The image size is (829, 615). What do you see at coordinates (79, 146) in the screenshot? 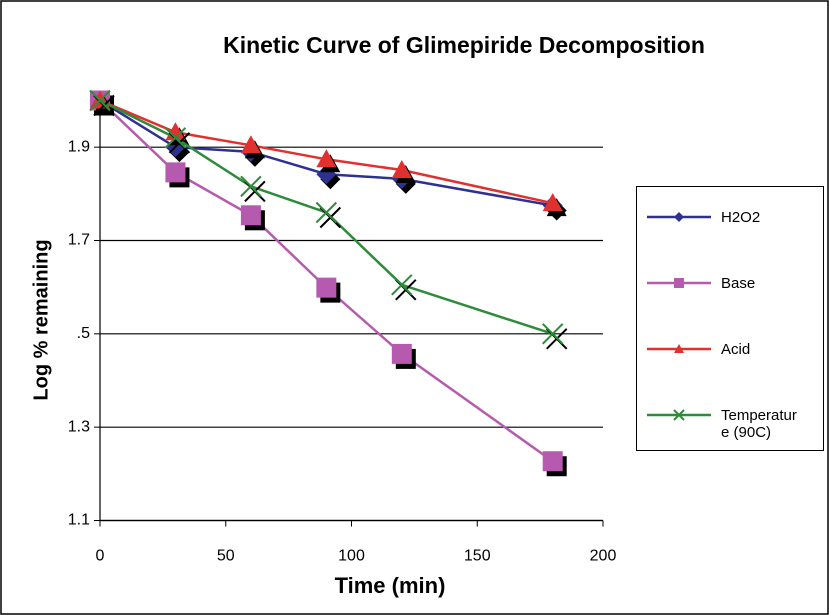
I see `y-tick-label: 1.9` at bounding box center [79, 146].